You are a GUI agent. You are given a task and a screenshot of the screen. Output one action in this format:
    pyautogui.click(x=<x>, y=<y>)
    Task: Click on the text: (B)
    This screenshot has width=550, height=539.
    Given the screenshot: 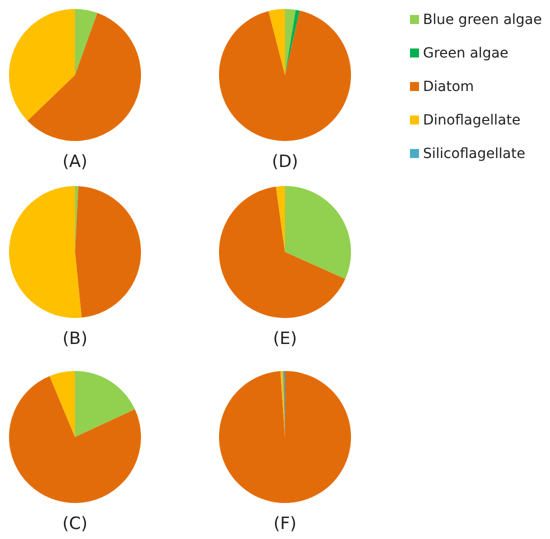 What is the action you would take?
    pyautogui.click(x=75, y=339)
    